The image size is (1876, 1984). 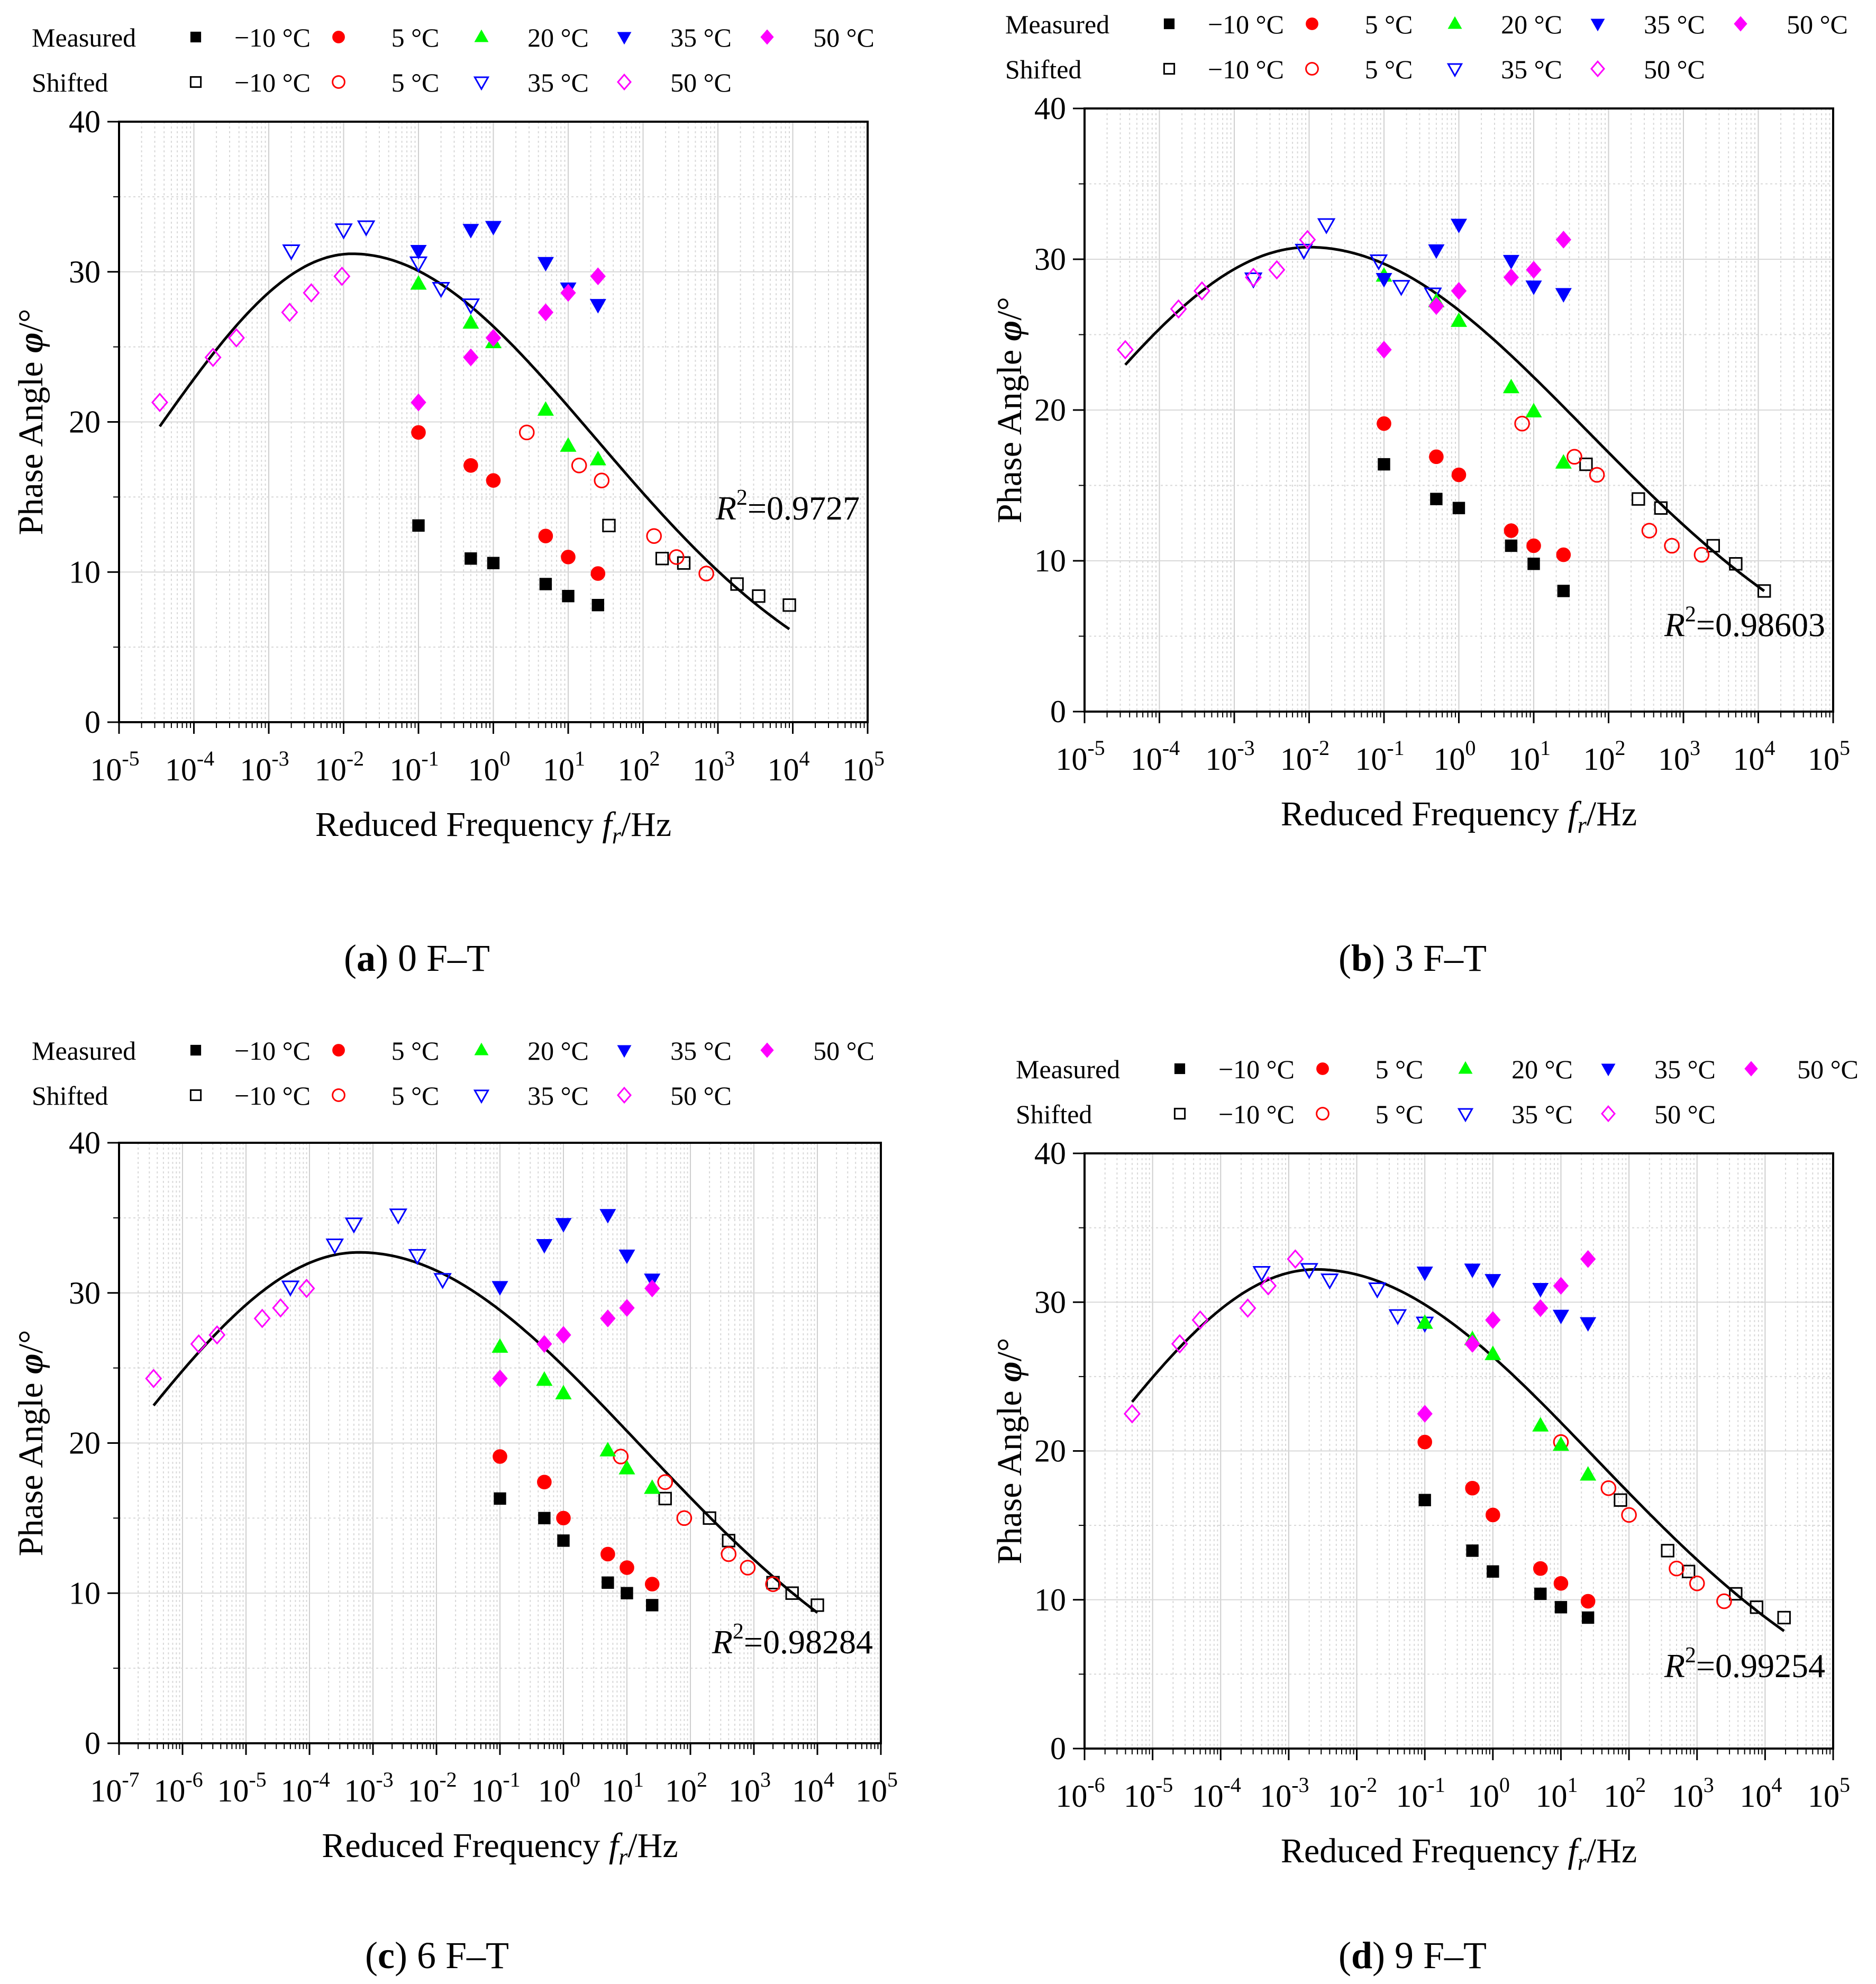 What do you see at coordinates (31, 1443) in the screenshot?
I see `y-axis-label: Phase Angle φ/°` at bounding box center [31, 1443].